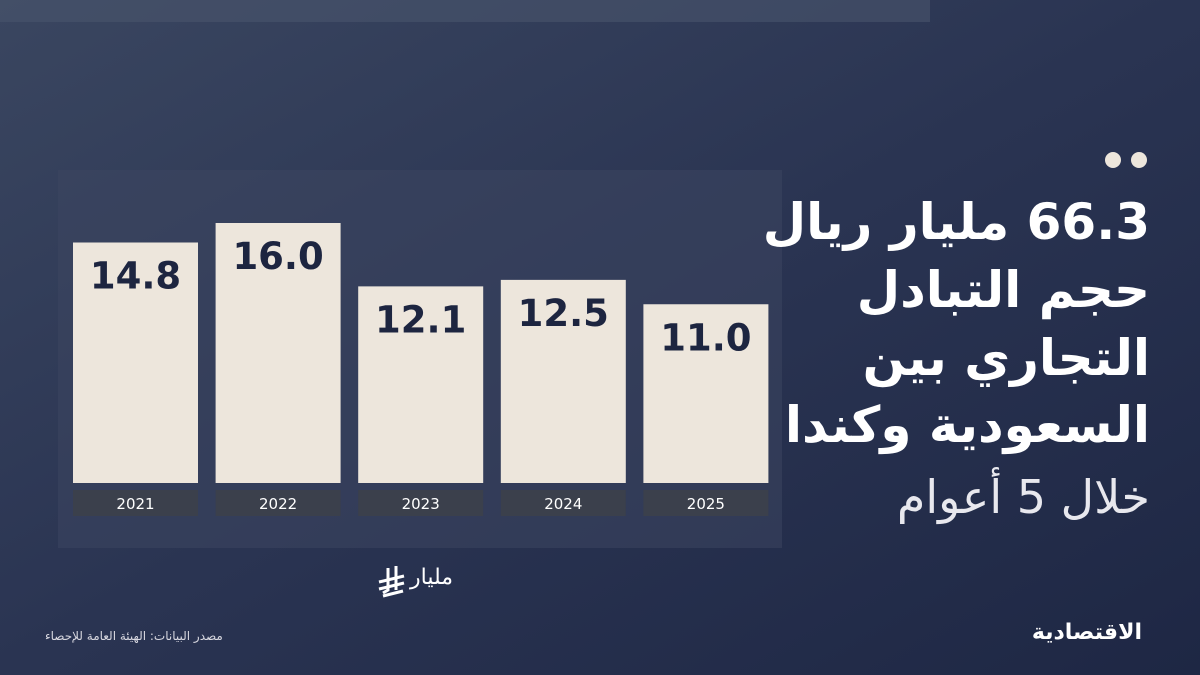 The height and width of the screenshot is (675, 1200). I want to click on value-label: 16.0, so click(277, 256).